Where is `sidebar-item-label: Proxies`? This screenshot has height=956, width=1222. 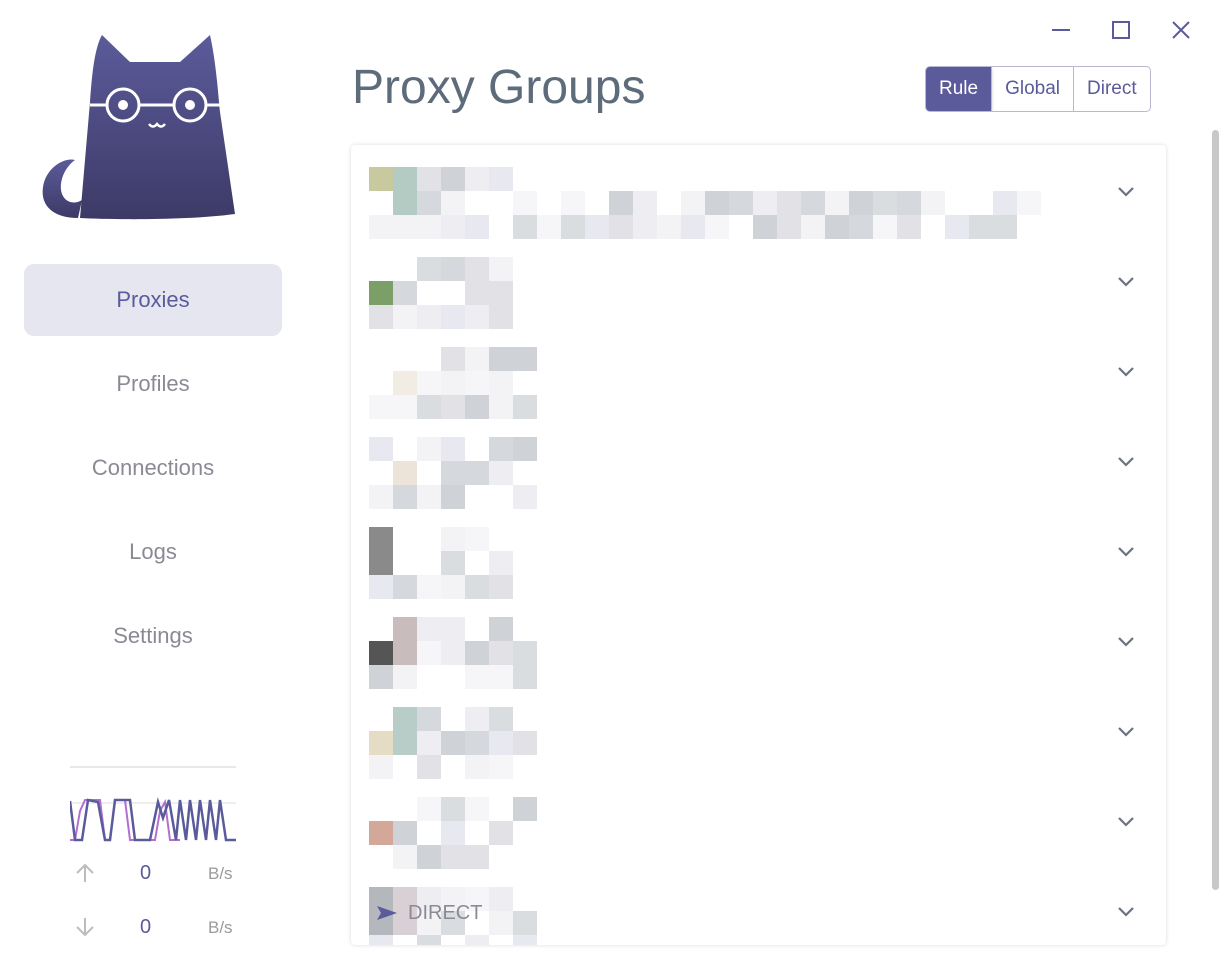
sidebar-item-label: Proxies is located at coordinates (153, 299).